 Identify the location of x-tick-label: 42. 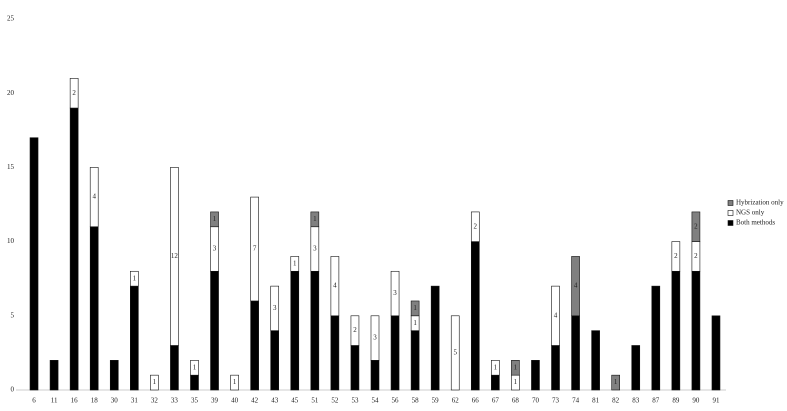
(255, 401).